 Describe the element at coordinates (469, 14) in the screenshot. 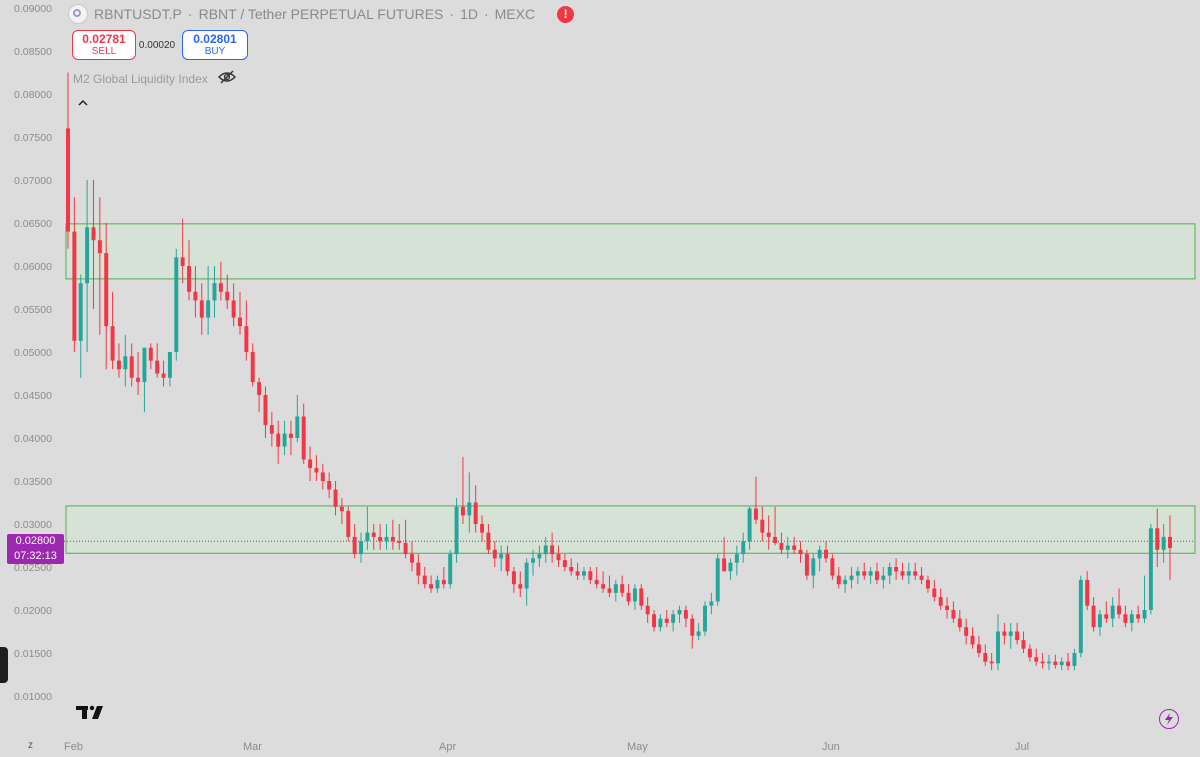

I see `interval-label: 1D` at that location.